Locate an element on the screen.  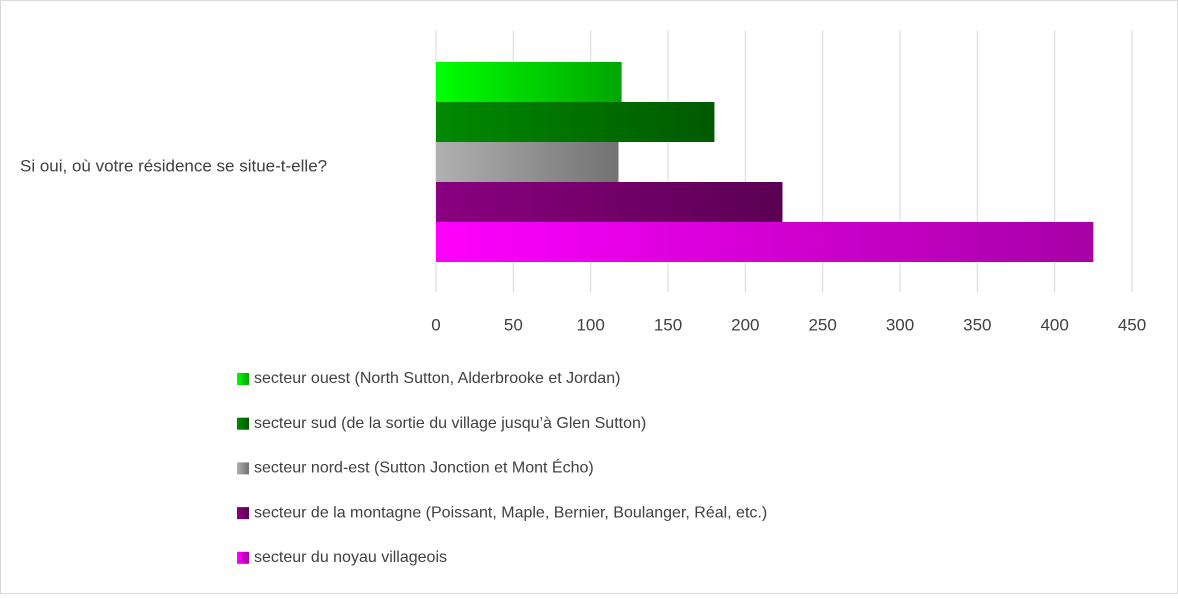
x-tick-label: 200 is located at coordinates (745, 324).